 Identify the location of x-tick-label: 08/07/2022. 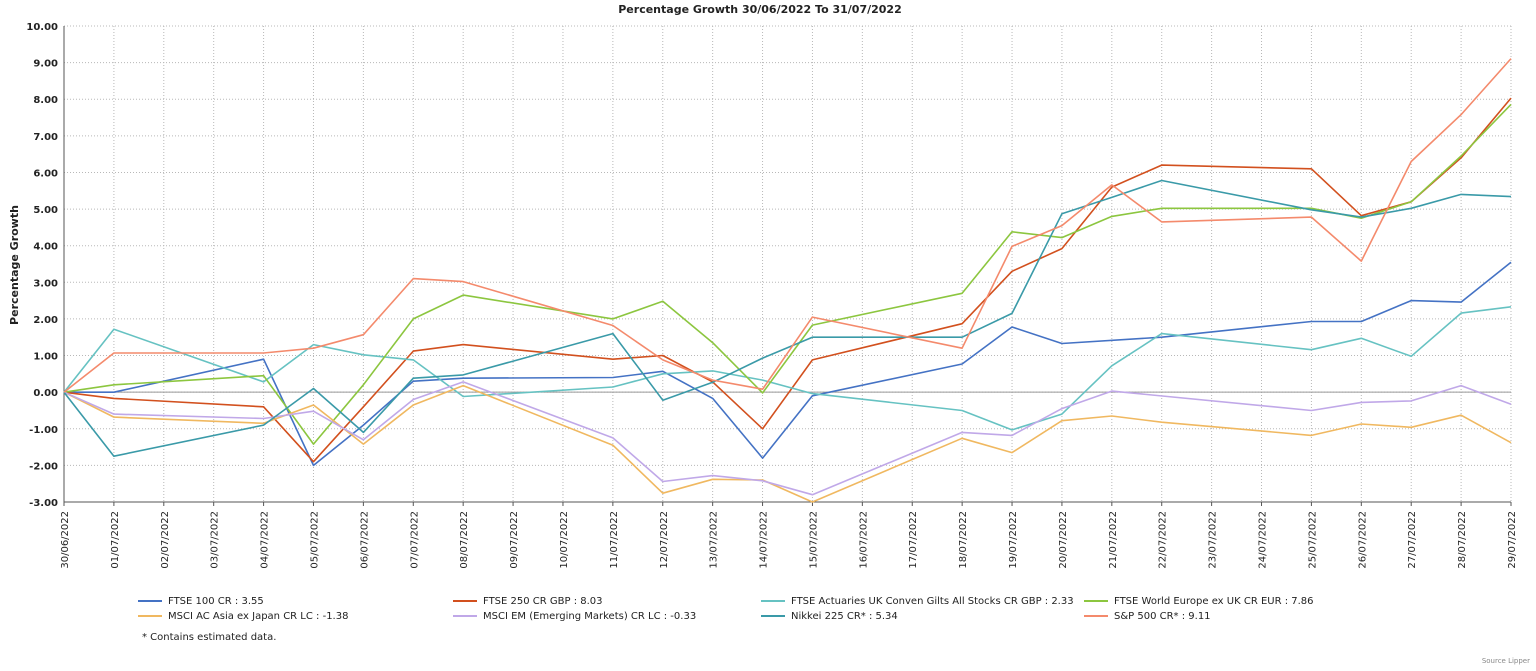
(464, 540).